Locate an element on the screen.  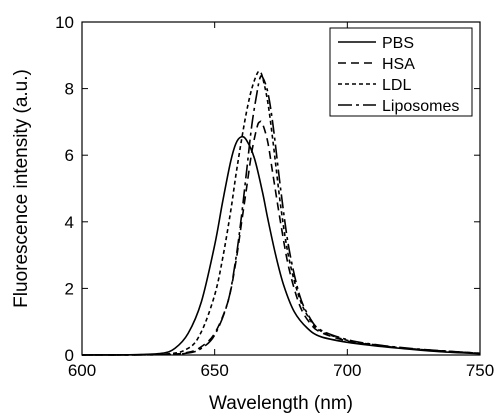
x-tick-label: 650 is located at coordinates (214, 370).